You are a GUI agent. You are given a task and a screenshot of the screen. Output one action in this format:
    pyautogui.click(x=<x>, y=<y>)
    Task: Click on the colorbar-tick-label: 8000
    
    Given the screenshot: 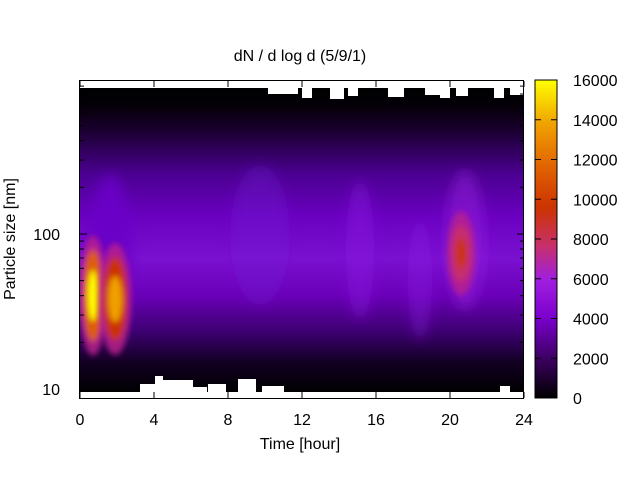 What is the action you would take?
    pyautogui.click(x=591, y=240)
    